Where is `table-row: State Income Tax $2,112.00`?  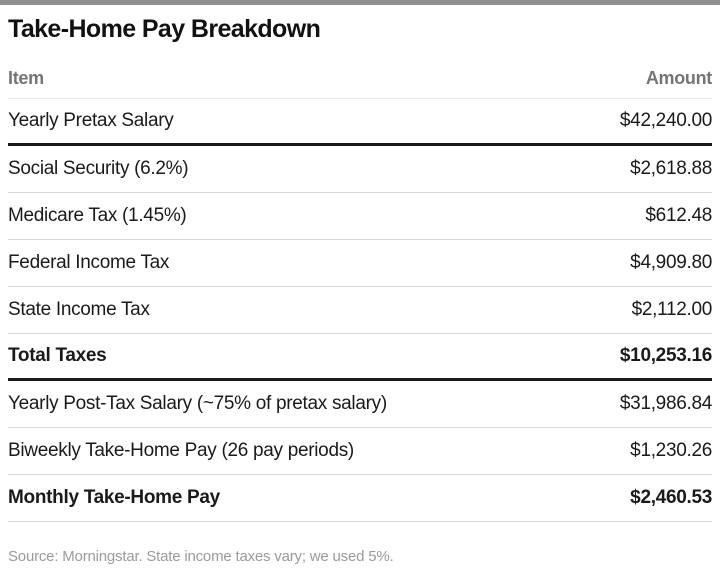 table-row: State Income Tax $2,112.00 is located at coordinates (360, 310).